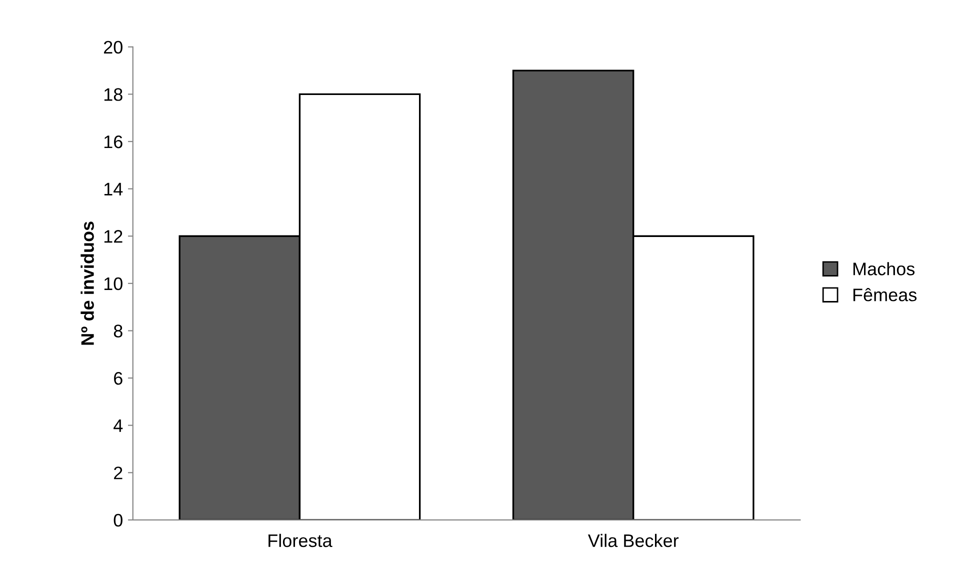 The image size is (956, 579). What do you see at coordinates (885, 295) in the screenshot?
I see `legend-label: Fêmeas` at bounding box center [885, 295].